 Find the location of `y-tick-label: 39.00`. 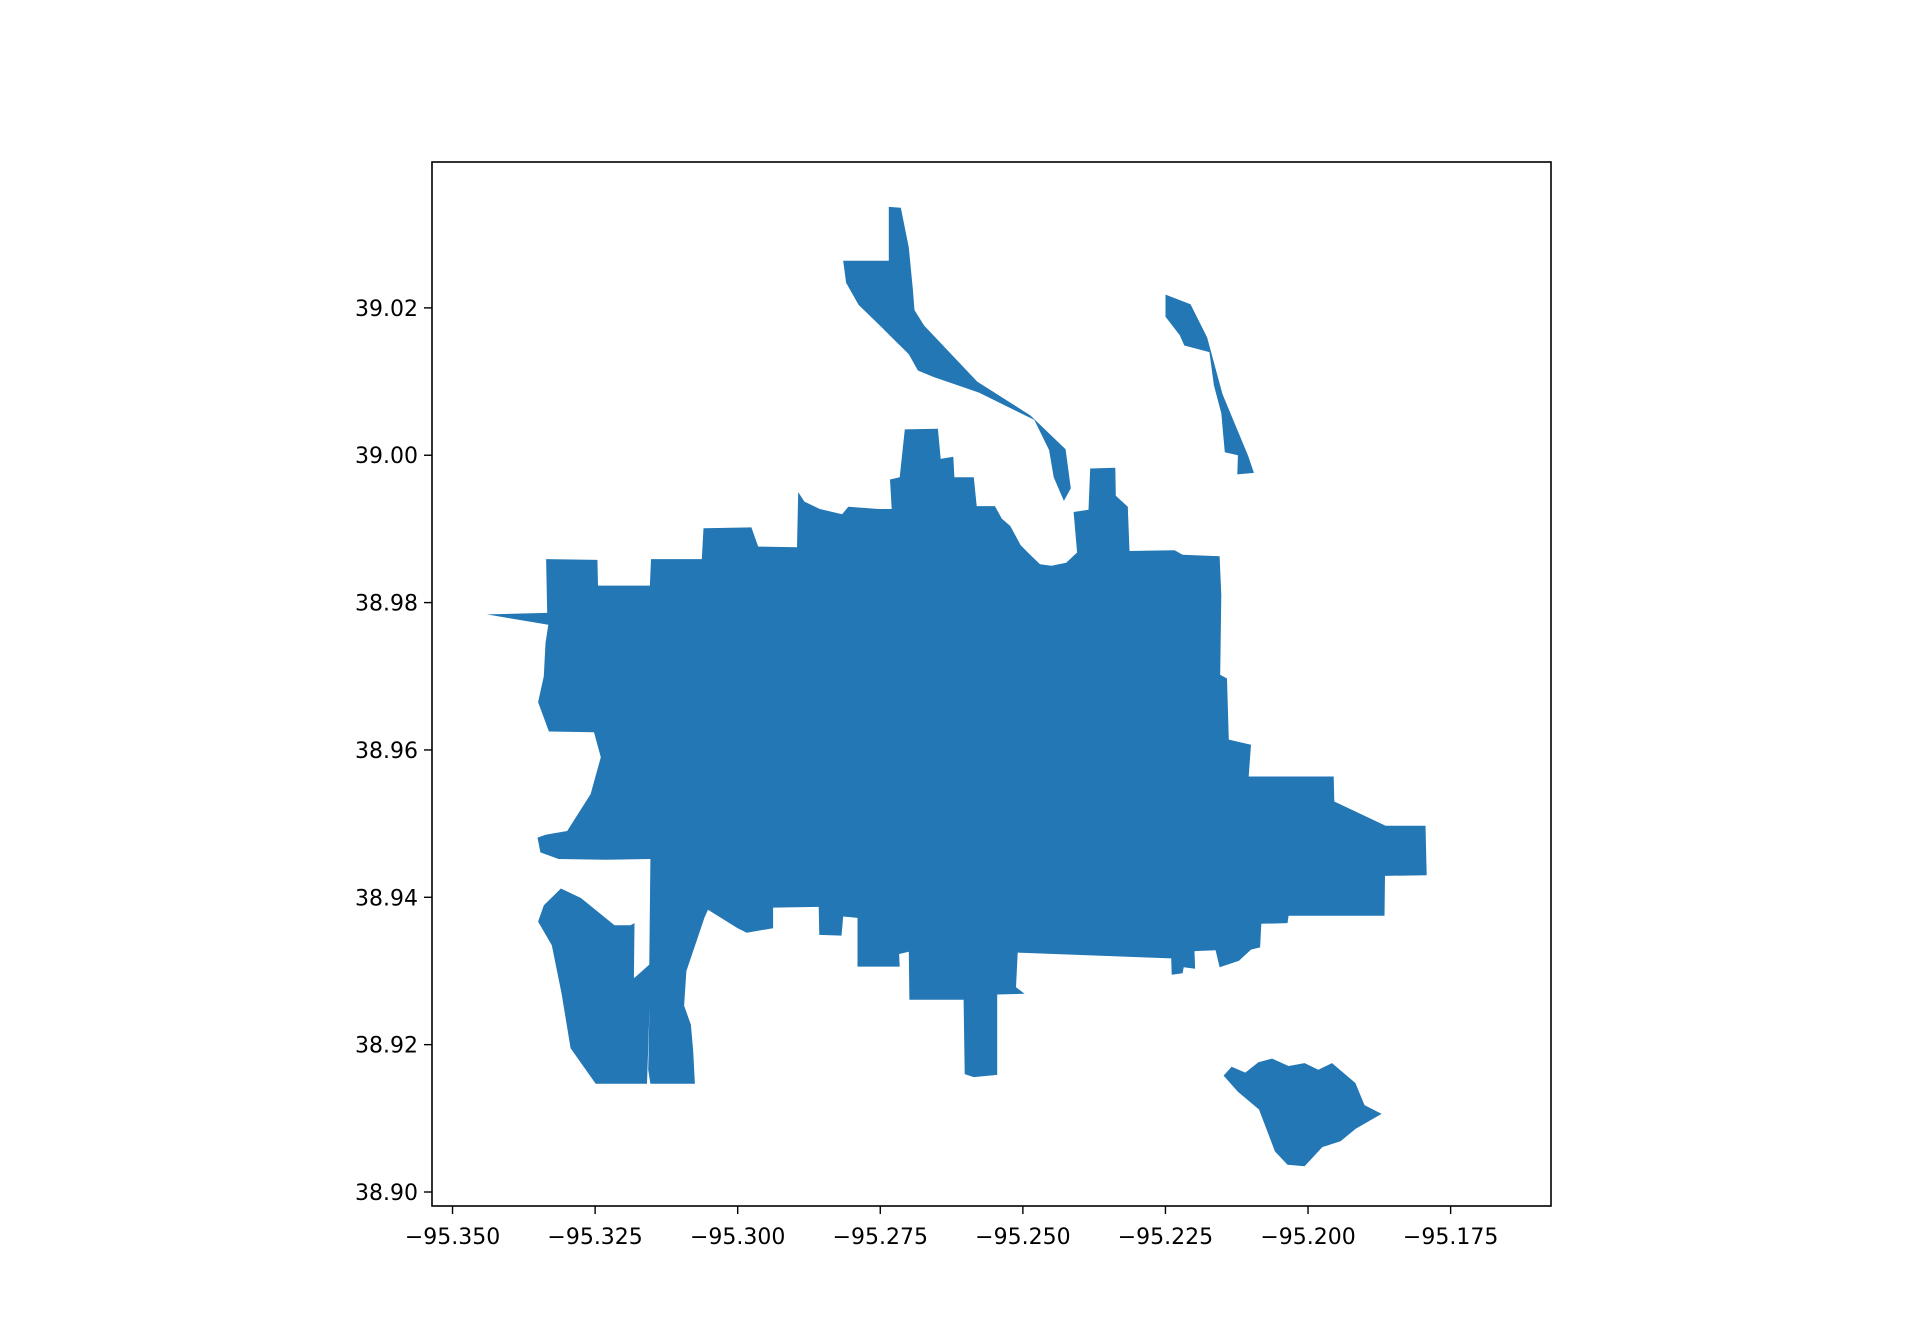

y-tick-label: 39.00 is located at coordinates (386, 456).